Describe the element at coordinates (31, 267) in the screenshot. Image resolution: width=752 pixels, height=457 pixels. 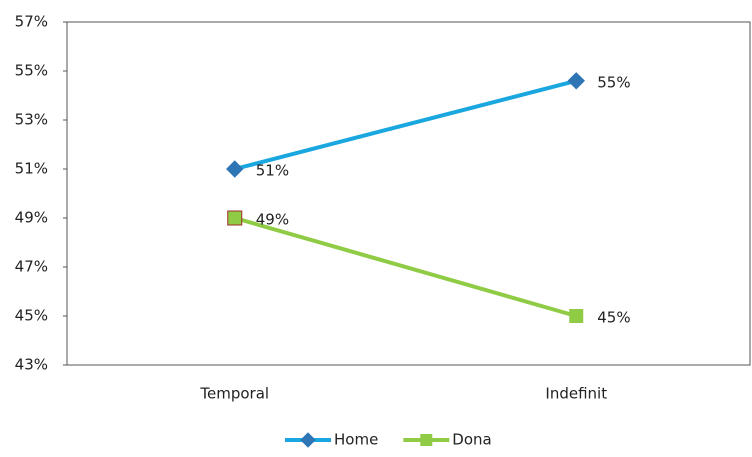
I see `y-tick-label: 47%` at that location.